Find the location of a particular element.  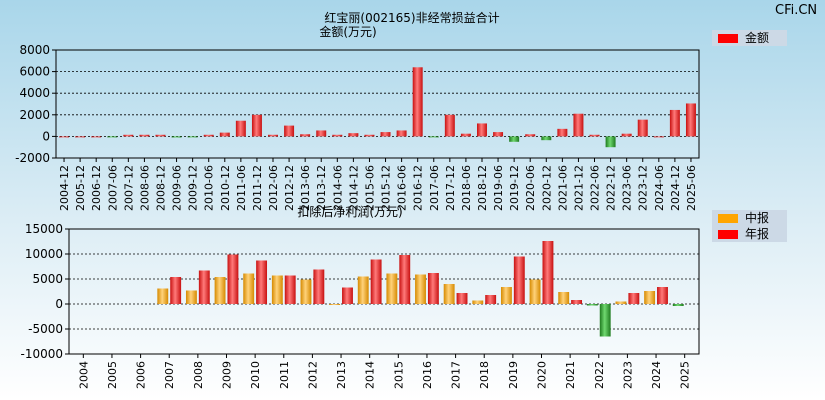

chart1-xtick-label: 2016-12 is located at coordinates (418, 188).